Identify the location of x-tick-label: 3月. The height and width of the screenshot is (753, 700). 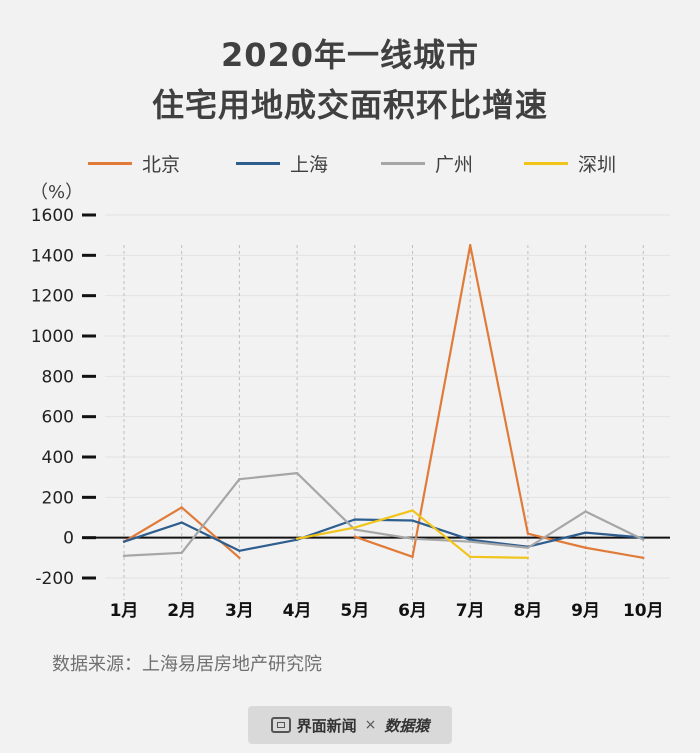
(239, 611).